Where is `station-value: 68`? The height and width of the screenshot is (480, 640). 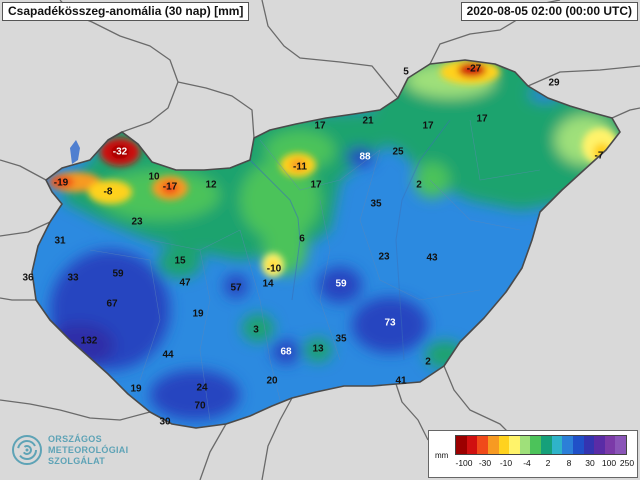
station-value: 68 is located at coordinates (286, 352).